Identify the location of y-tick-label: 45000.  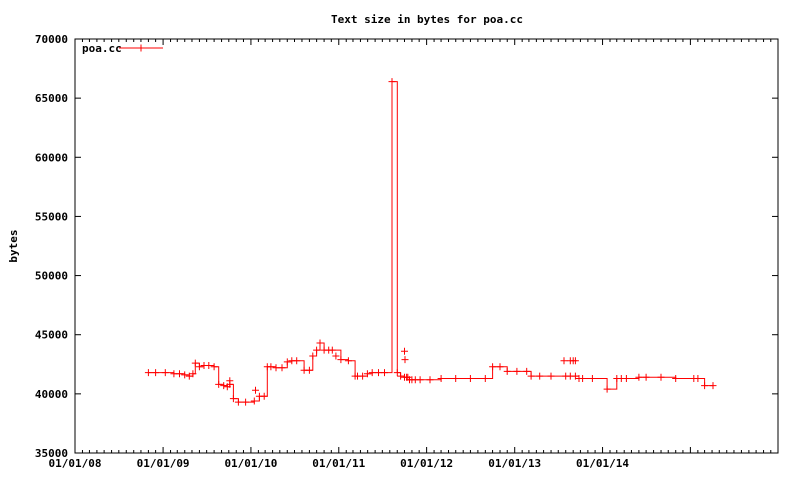
(51, 335).